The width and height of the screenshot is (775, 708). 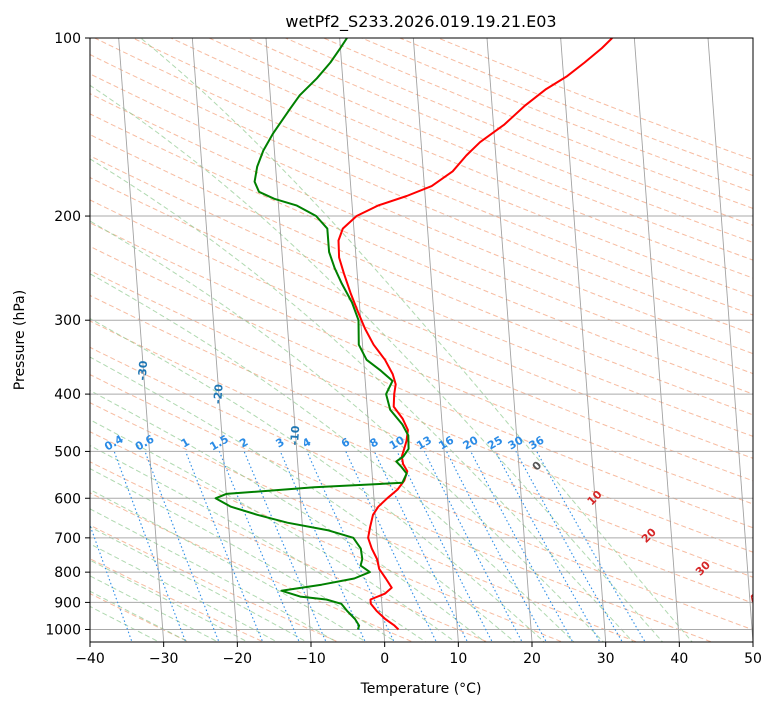 What do you see at coordinates (67, 321) in the screenshot?
I see `y-tick-label: 300` at bounding box center [67, 321].